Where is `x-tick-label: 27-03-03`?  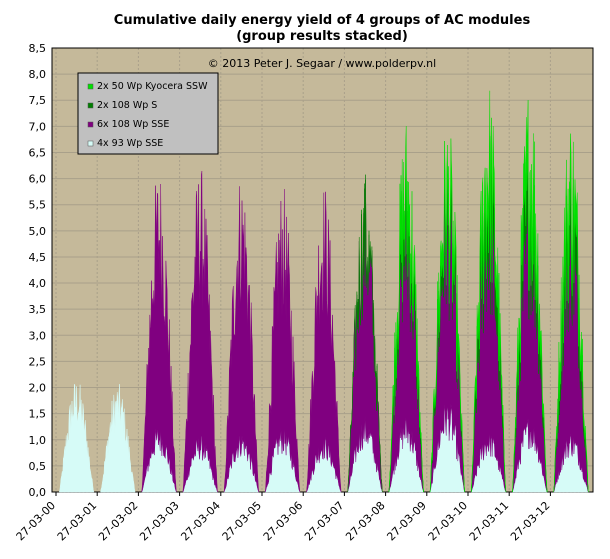 x-tick-label: 27-03-03 is located at coordinates (159, 521).